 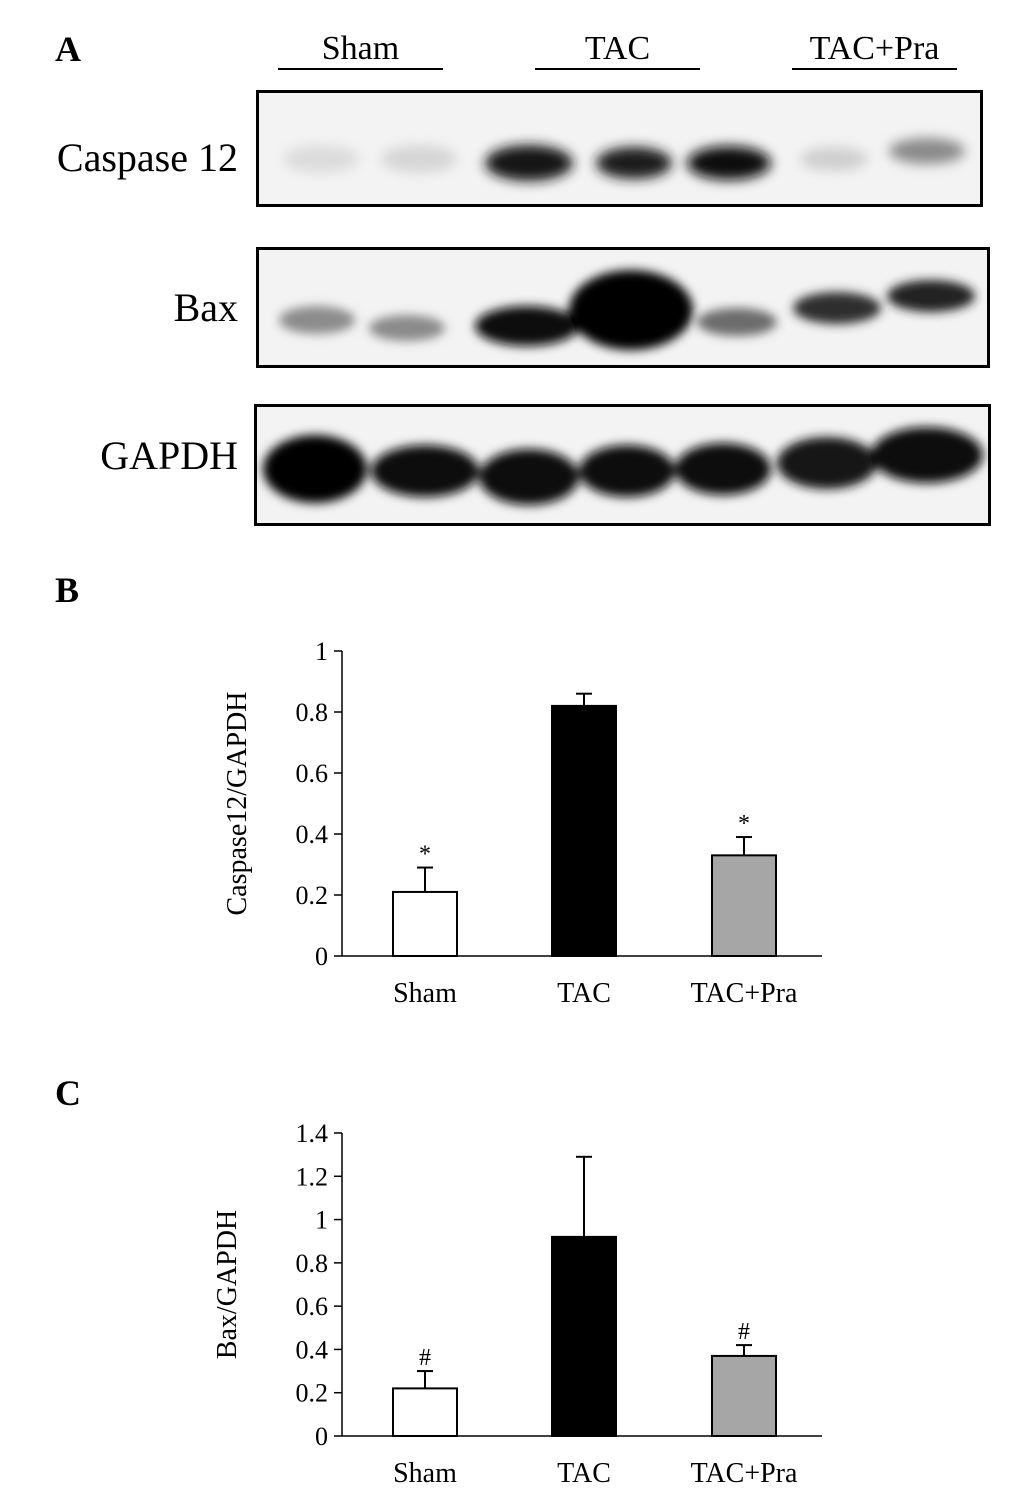 I want to click on band-bax-lane5, so click(x=737, y=322).